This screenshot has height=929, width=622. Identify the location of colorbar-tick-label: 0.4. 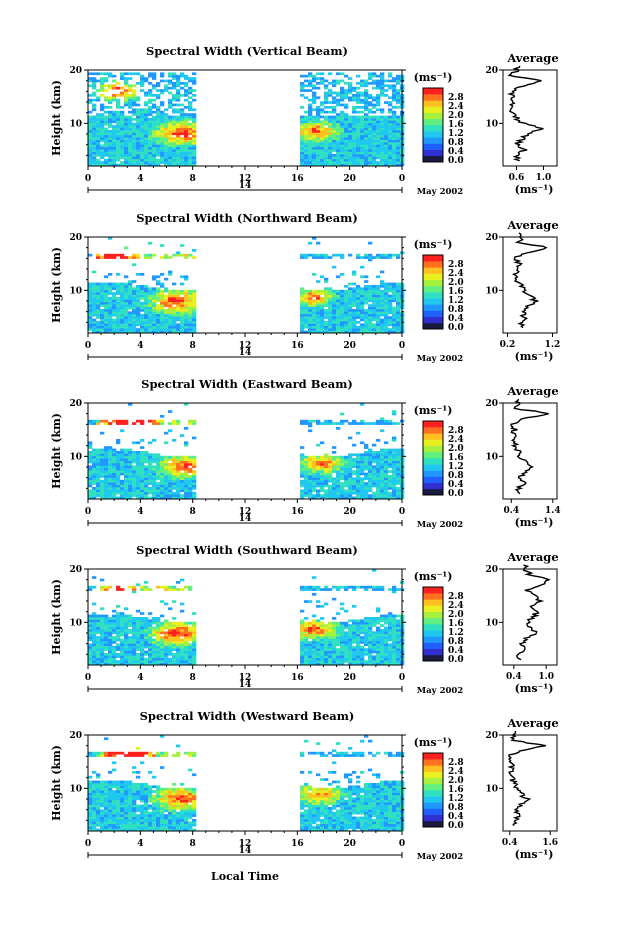
(456, 152).